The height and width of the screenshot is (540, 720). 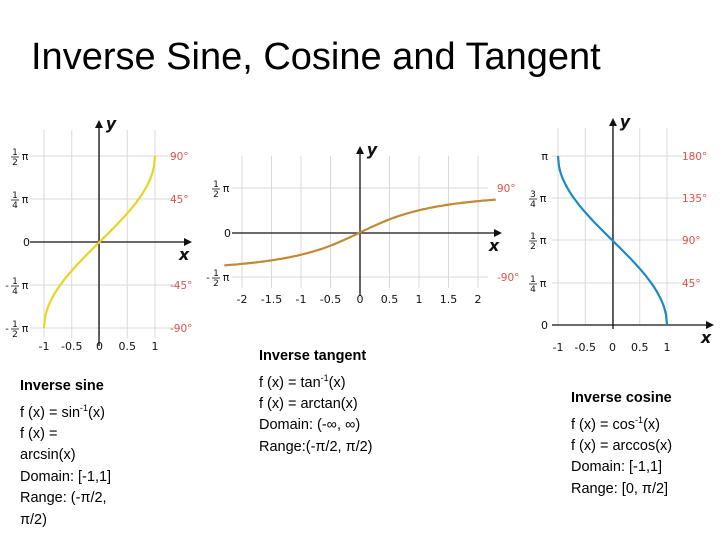 I want to click on arcsin-formula-2b: arcsin(x), so click(x=48, y=455).